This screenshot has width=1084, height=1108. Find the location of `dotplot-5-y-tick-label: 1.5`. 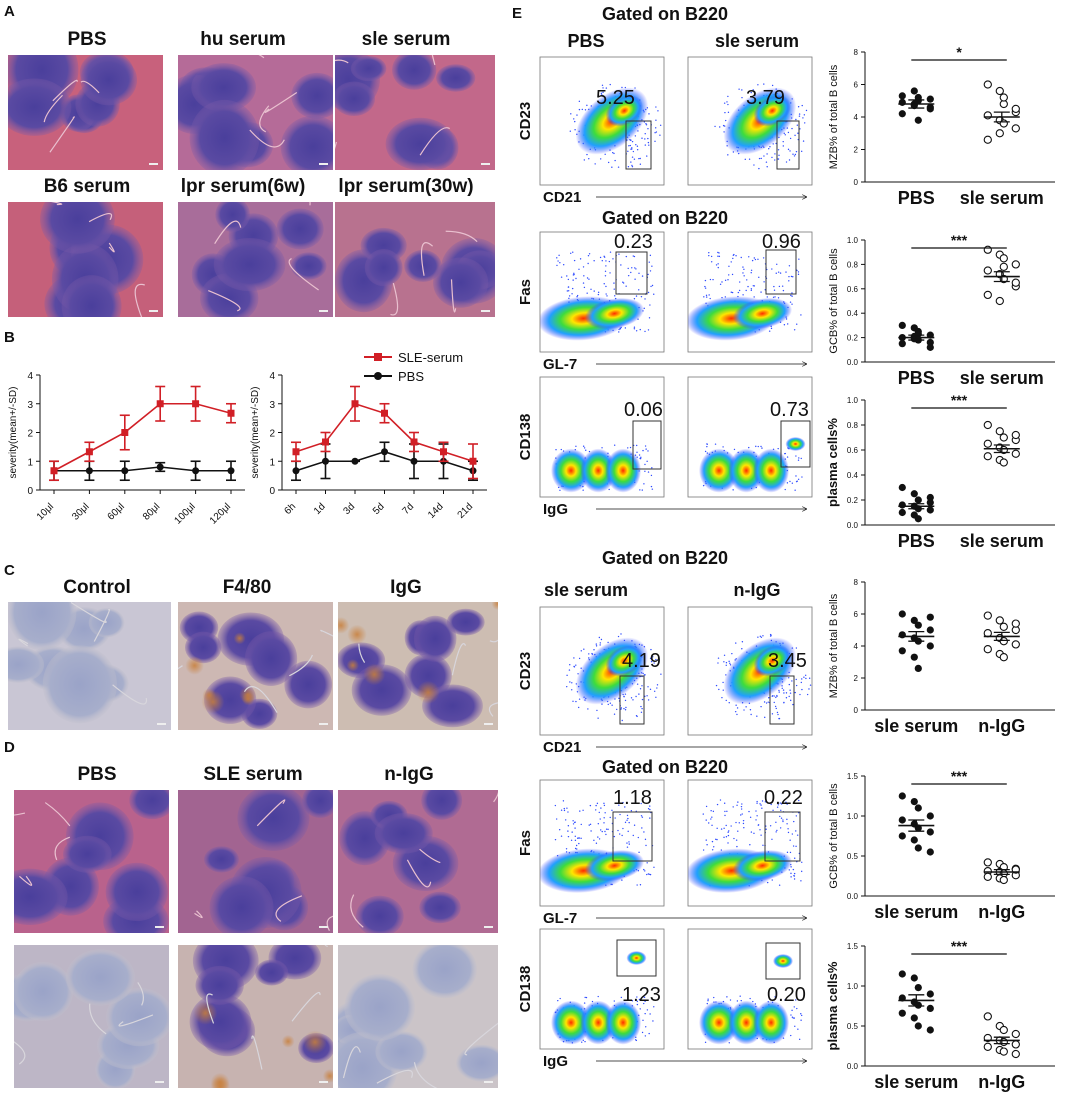

dotplot-5-y-tick-label: 1.5 is located at coordinates (853, 776).